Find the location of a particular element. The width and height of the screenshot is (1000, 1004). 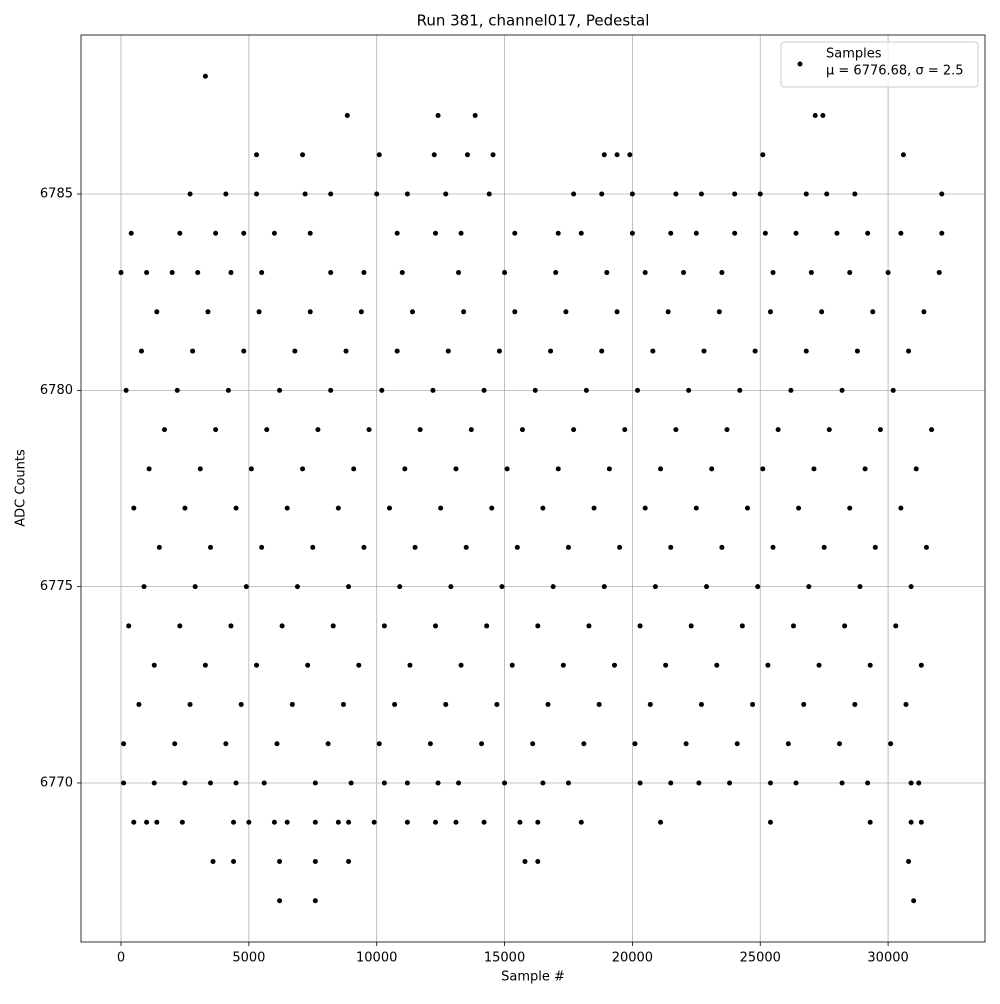

legend-box is located at coordinates (879, 64).